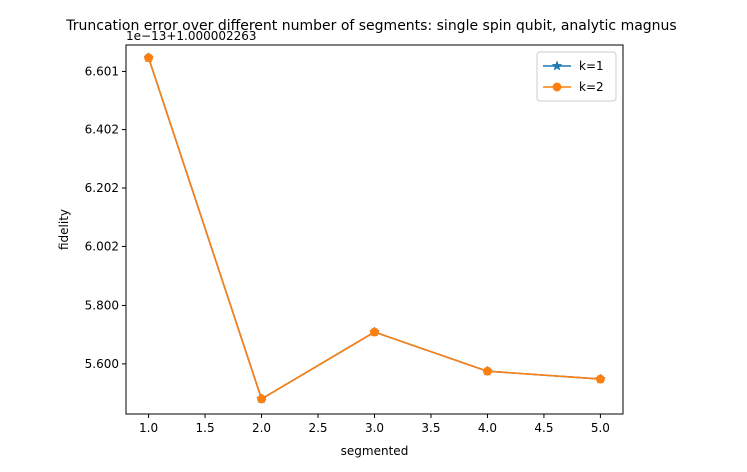 Image resolution: width=747 pixels, height=472 pixels. I want to click on legend-marker-k=2, so click(557, 87).